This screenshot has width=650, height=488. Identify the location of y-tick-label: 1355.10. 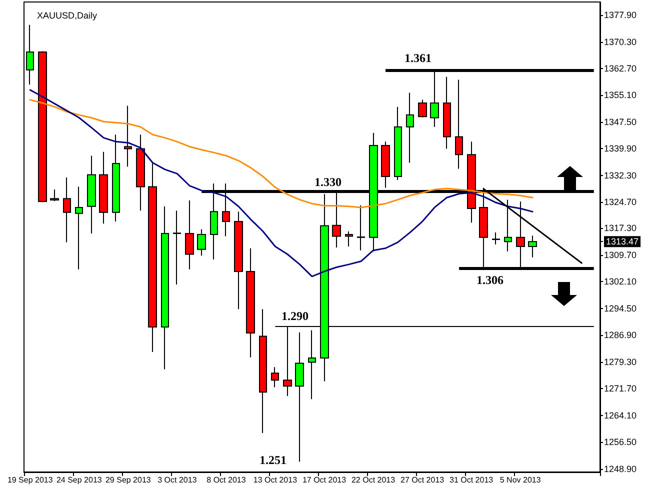
(620, 95).